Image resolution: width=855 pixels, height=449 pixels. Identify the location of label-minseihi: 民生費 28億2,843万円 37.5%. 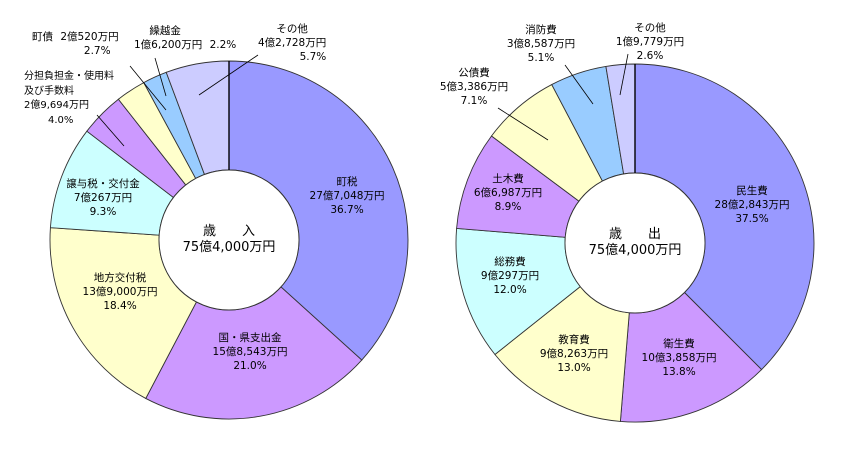
(752, 205).